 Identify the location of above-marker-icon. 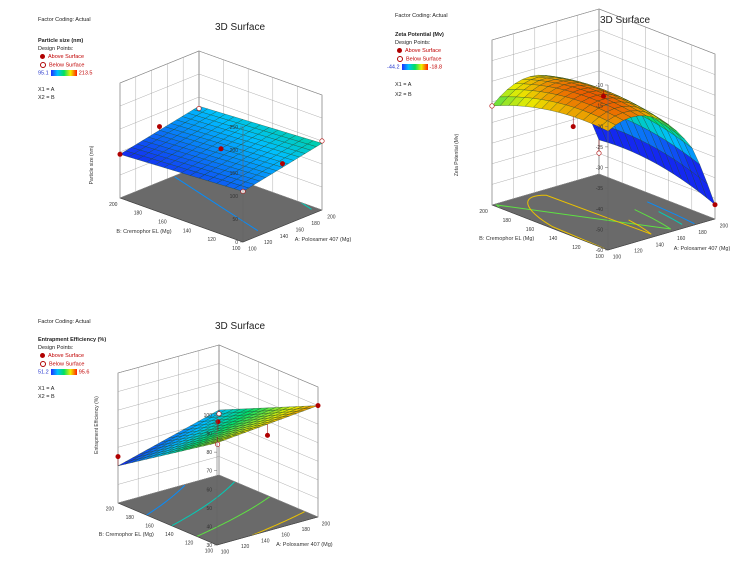
(42, 356).